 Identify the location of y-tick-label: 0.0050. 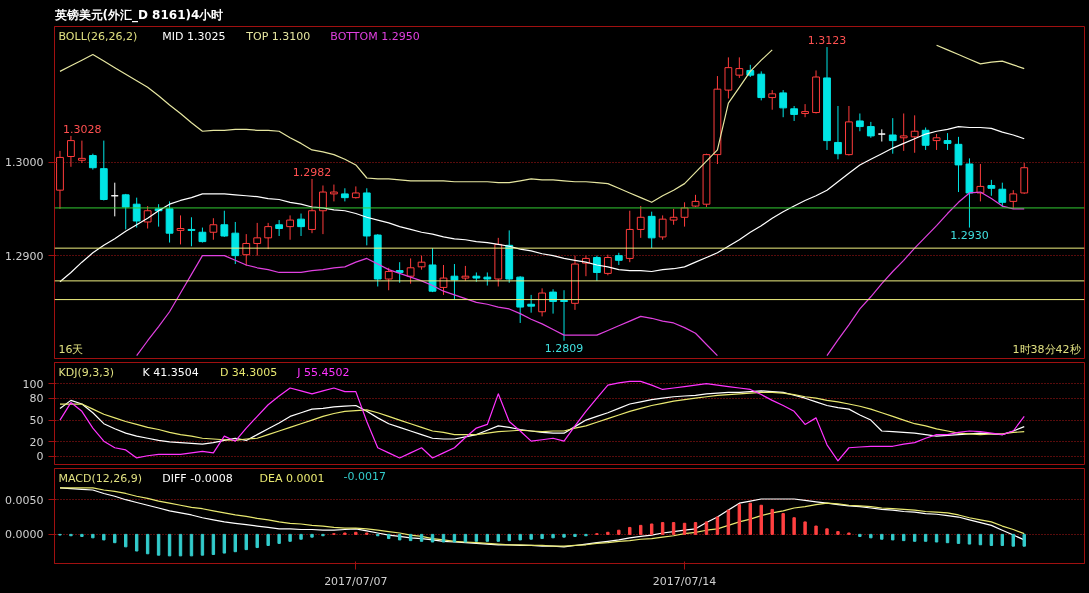
(24, 500).